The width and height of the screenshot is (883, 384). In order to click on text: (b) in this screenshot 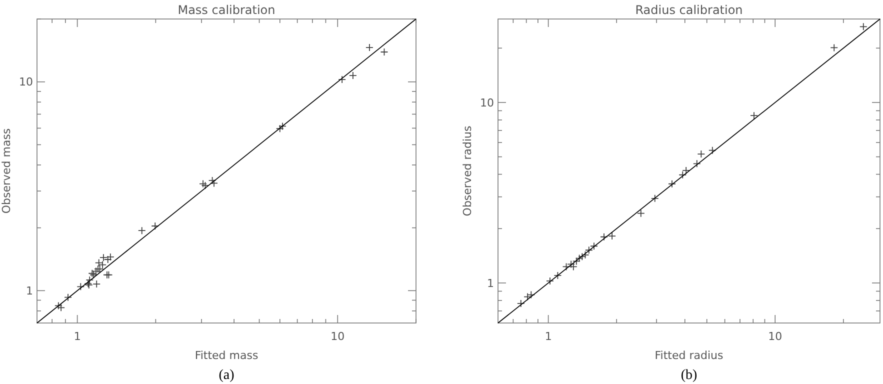, I will do `click(689, 375)`.